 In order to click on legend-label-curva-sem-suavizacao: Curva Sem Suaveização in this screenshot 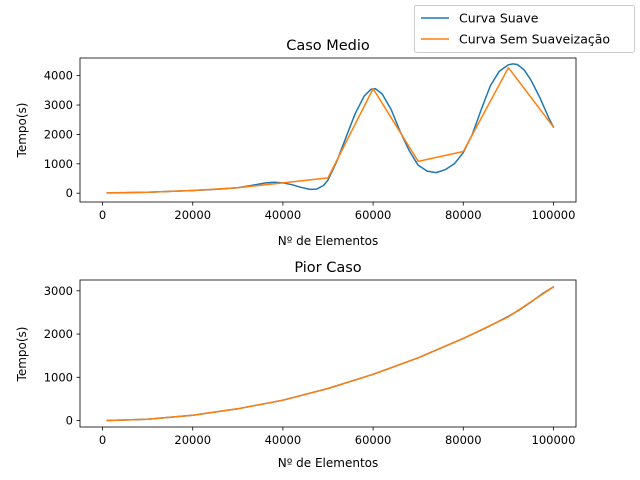, I will do `click(534, 39)`.